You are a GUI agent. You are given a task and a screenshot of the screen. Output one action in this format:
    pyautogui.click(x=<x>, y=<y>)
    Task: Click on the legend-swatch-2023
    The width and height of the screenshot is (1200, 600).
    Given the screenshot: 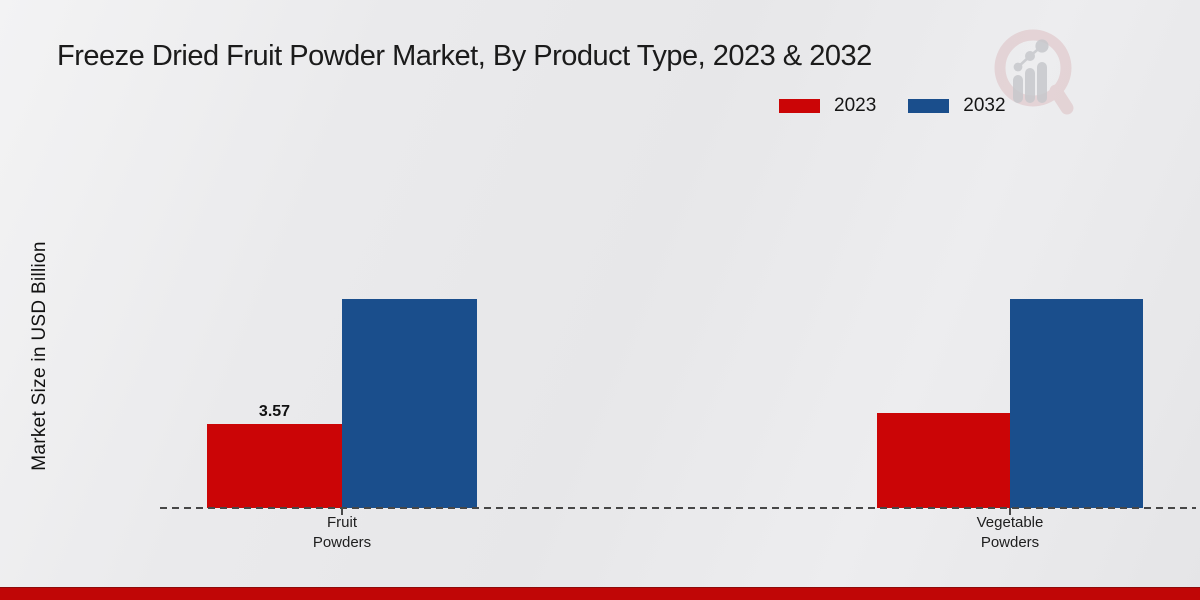 What is the action you would take?
    pyautogui.click(x=799, y=106)
    